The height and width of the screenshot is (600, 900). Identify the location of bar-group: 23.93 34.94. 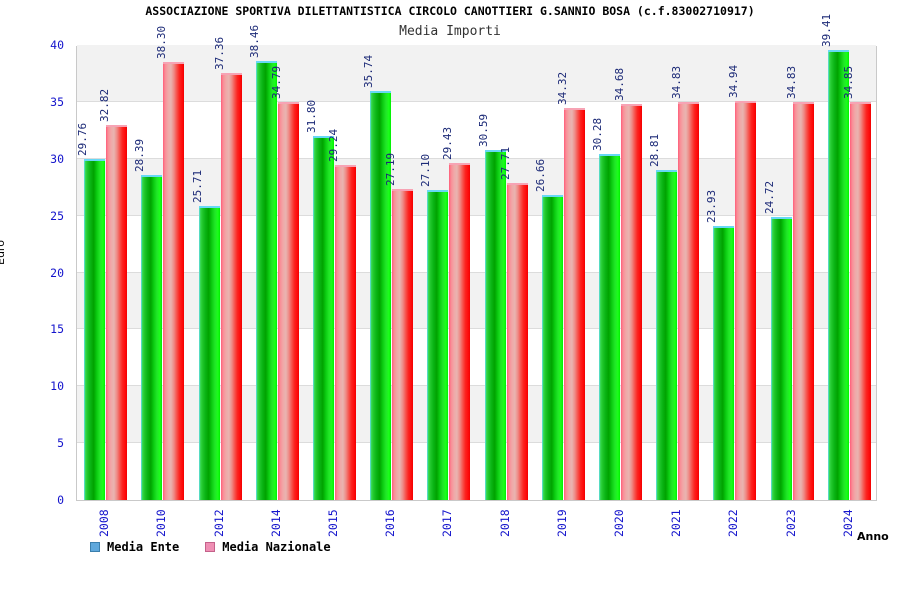
(731, 273).